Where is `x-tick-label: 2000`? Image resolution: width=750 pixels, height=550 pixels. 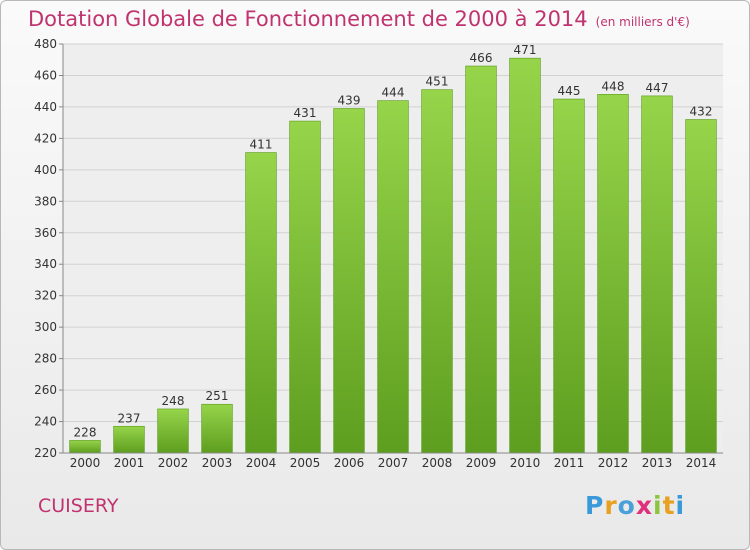 x-tick-label: 2000 is located at coordinates (85, 463).